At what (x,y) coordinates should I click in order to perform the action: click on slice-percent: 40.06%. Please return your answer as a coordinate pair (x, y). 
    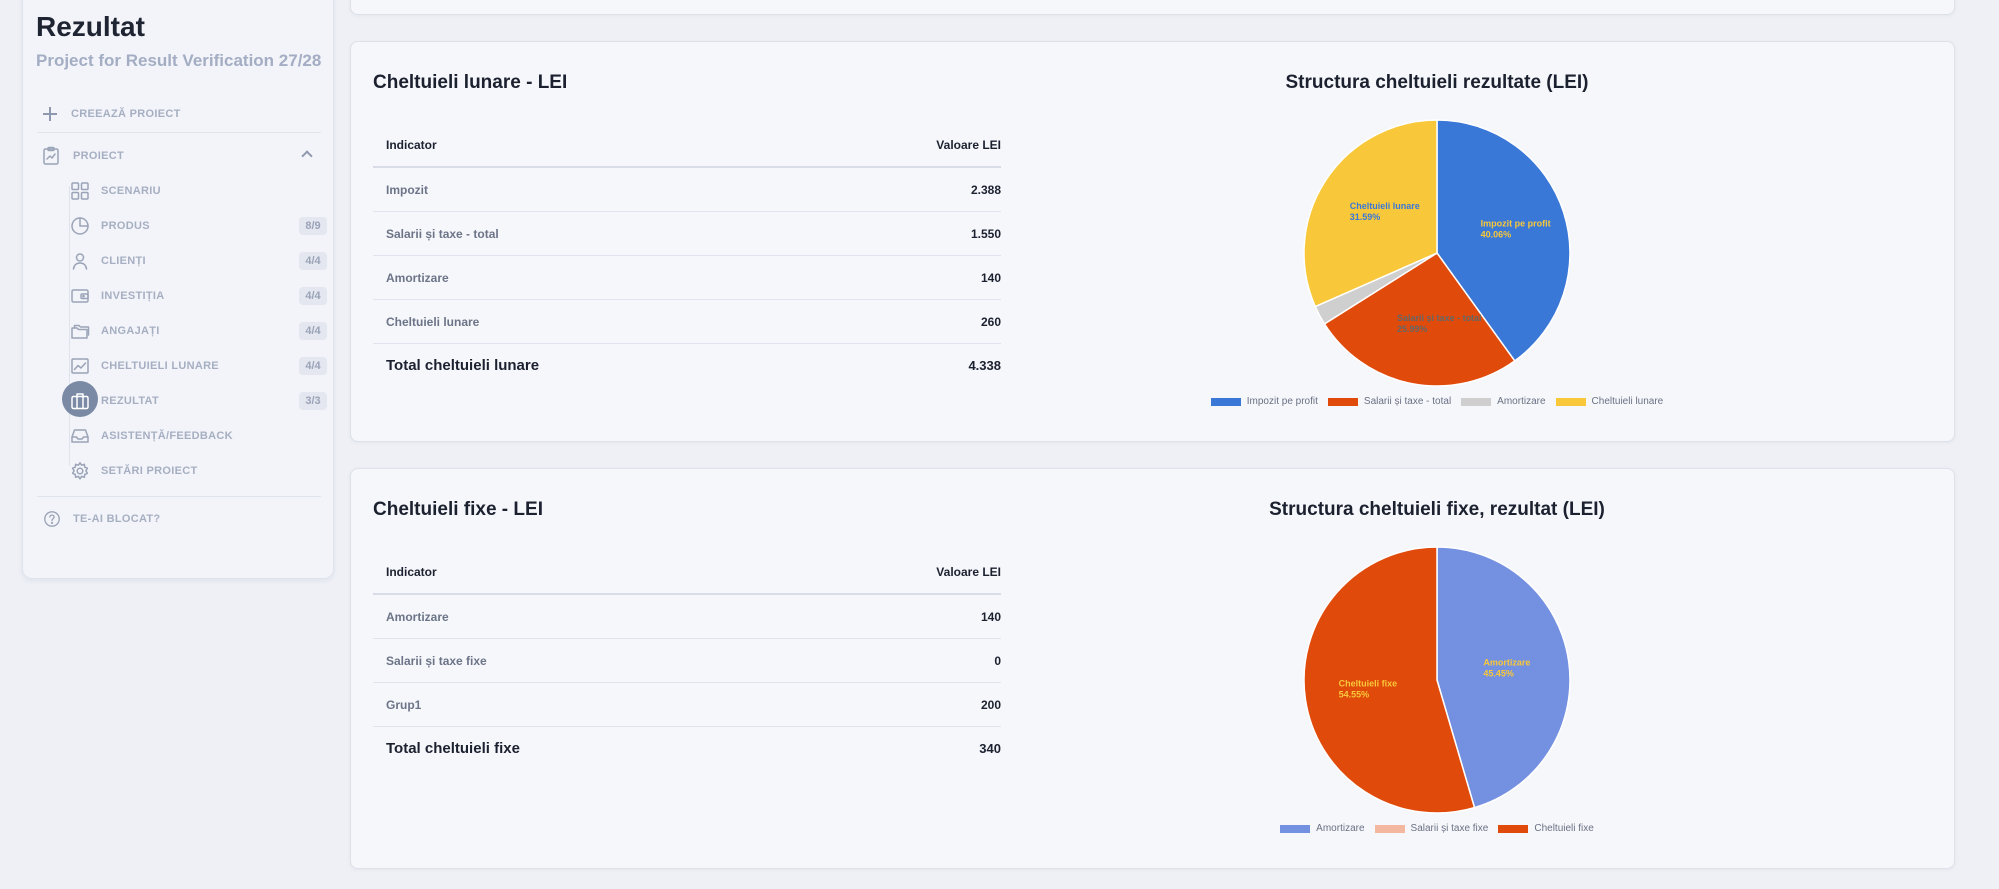
    Looking at the image, I should click on (1496, 235).